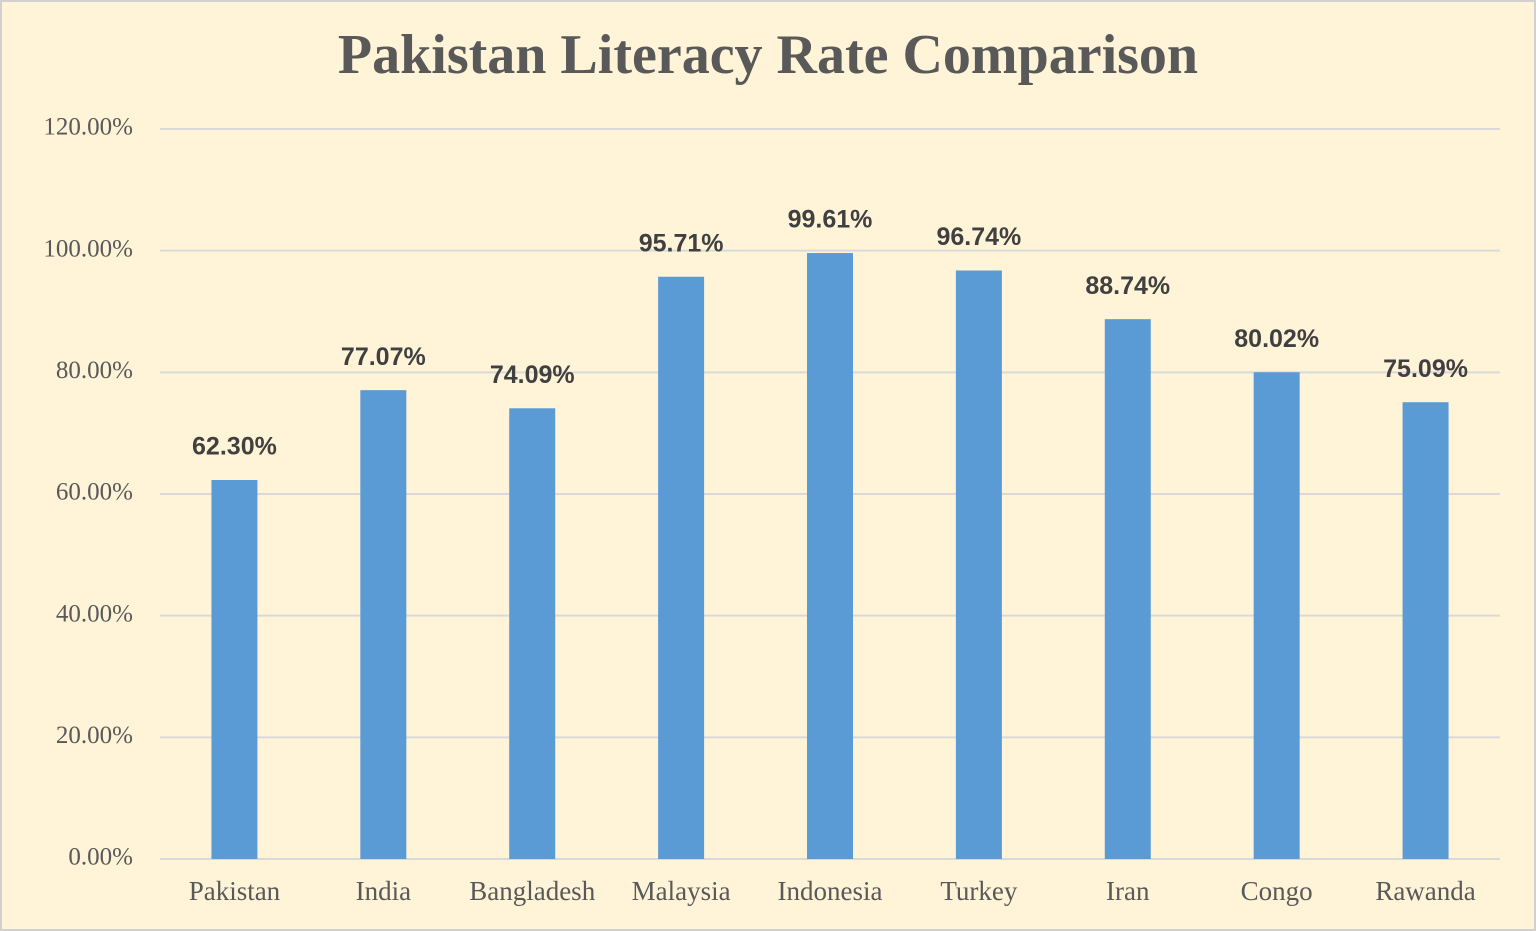 The image size is (1536, 931). Describe the element at coordinates (1127, 286) in the screenshot. I see `data-label: 88.74%` at that location.